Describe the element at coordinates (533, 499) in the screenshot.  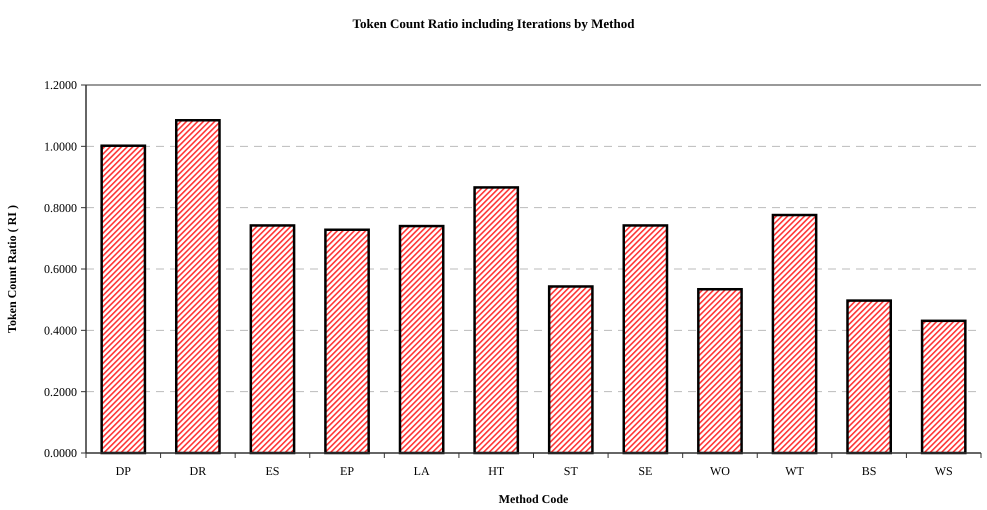
I see `x-axis-title: Method Code` at that location.